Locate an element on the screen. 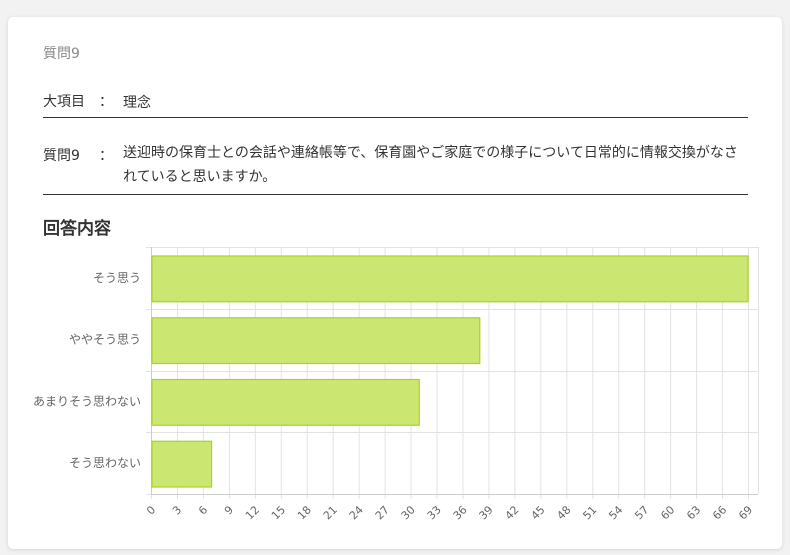 The width and height of the screenshot is (790, 555). question-label: 質問9 is located at coordinates (61, 156).